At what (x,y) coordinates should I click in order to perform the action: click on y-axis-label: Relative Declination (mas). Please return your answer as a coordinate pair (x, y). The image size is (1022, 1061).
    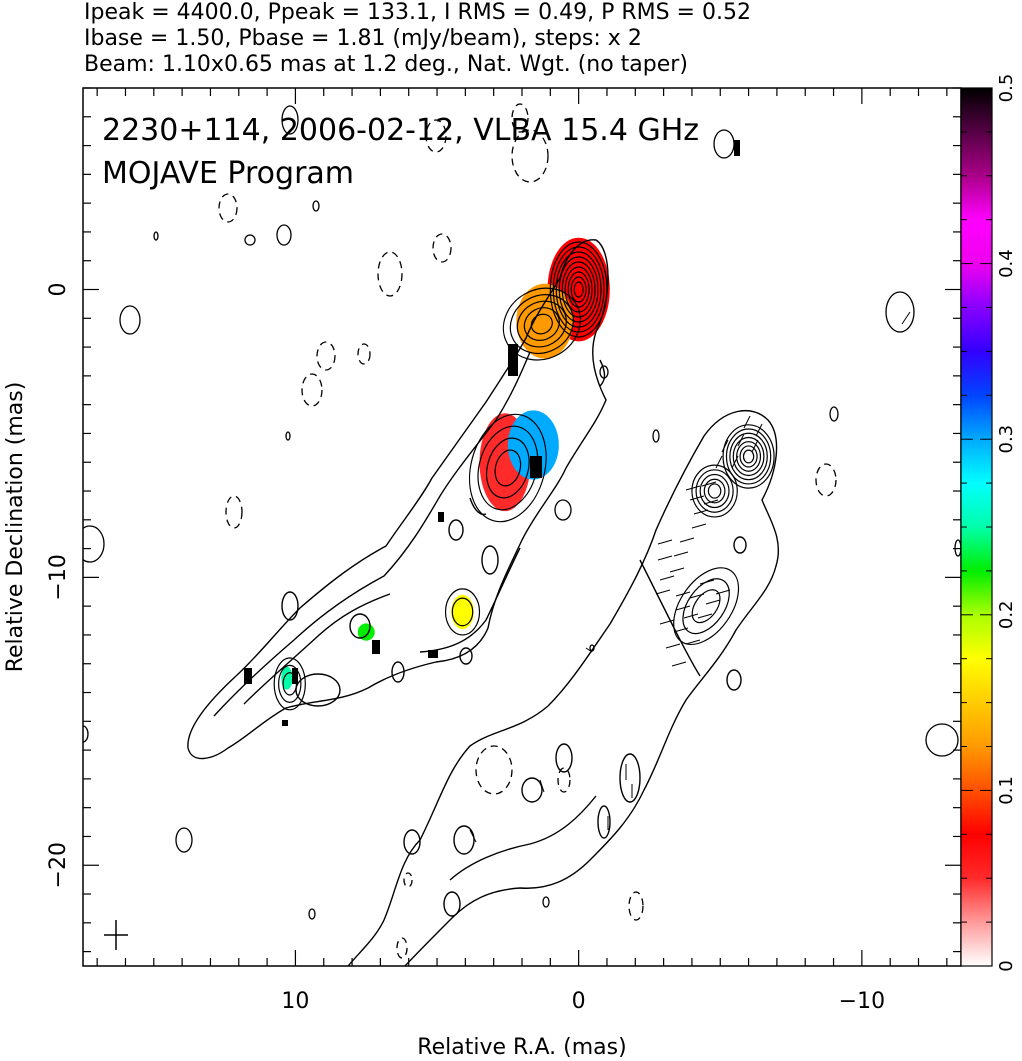
    Looking at the image, I should click on (15, 527).